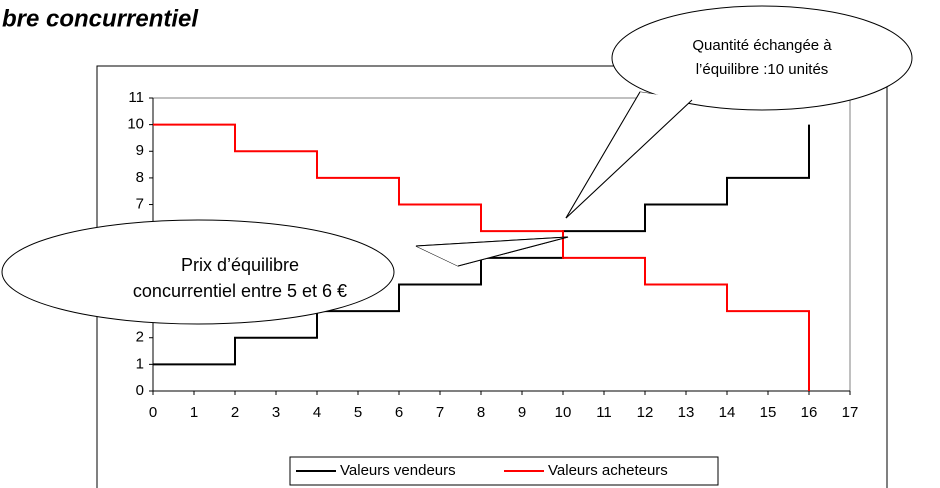 The height and width of the screenshot is (488, 940). What do you see at coordinates (440, 412) in the screenshot?
I see `x-tick-label: 7` at bounding box center [440, 412].